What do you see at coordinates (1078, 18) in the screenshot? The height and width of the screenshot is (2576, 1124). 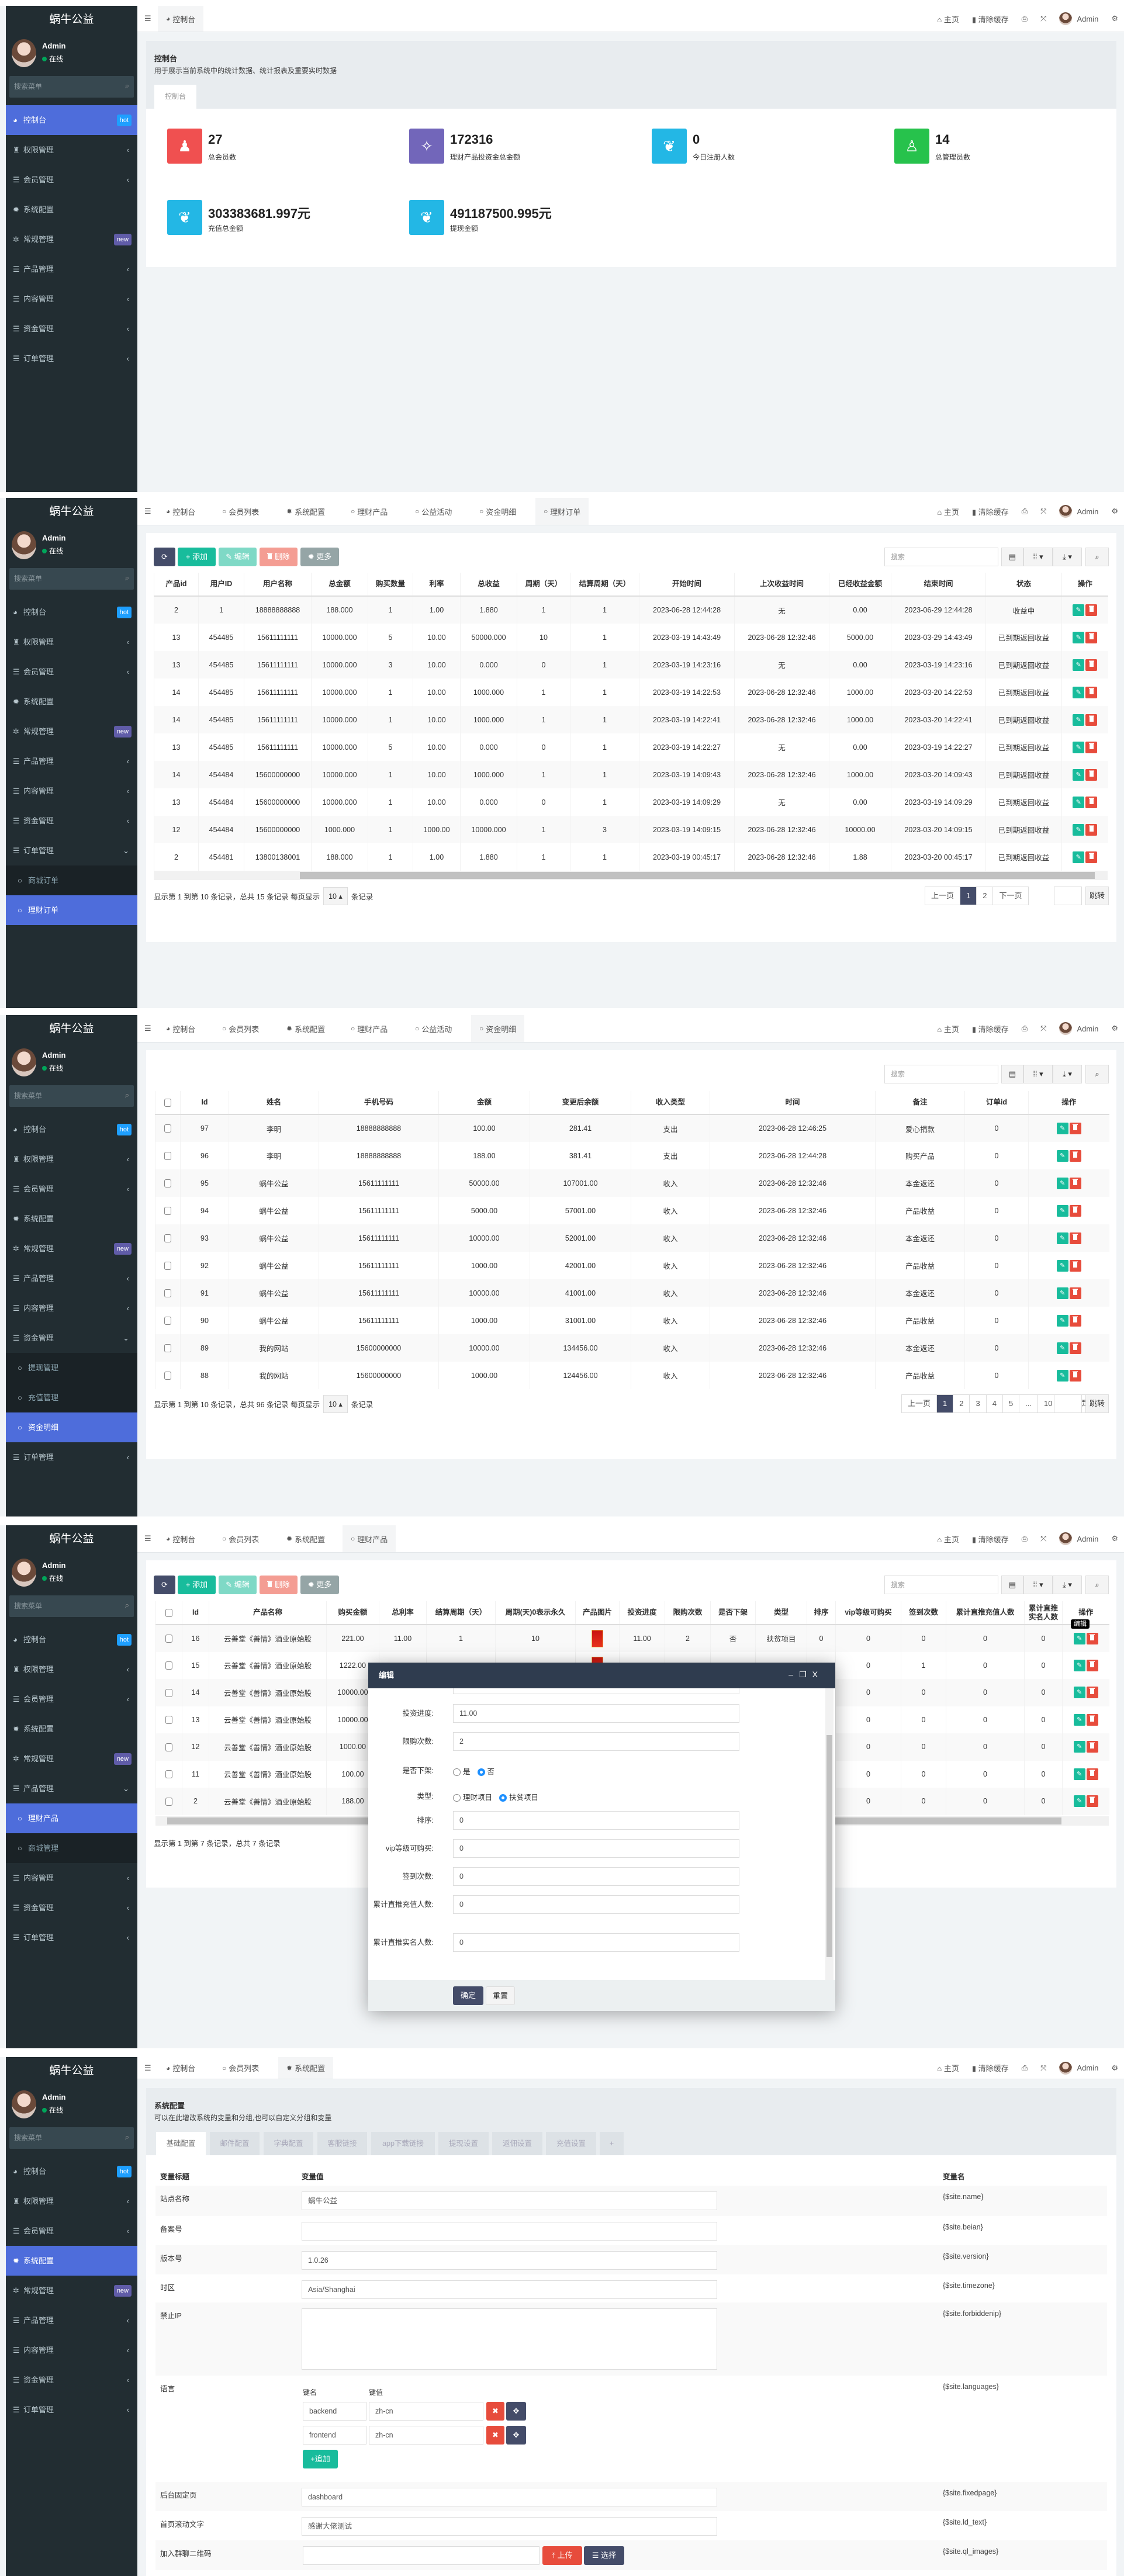 I see `admin-user-menu: Admin` at bounding box center [1078, 18].